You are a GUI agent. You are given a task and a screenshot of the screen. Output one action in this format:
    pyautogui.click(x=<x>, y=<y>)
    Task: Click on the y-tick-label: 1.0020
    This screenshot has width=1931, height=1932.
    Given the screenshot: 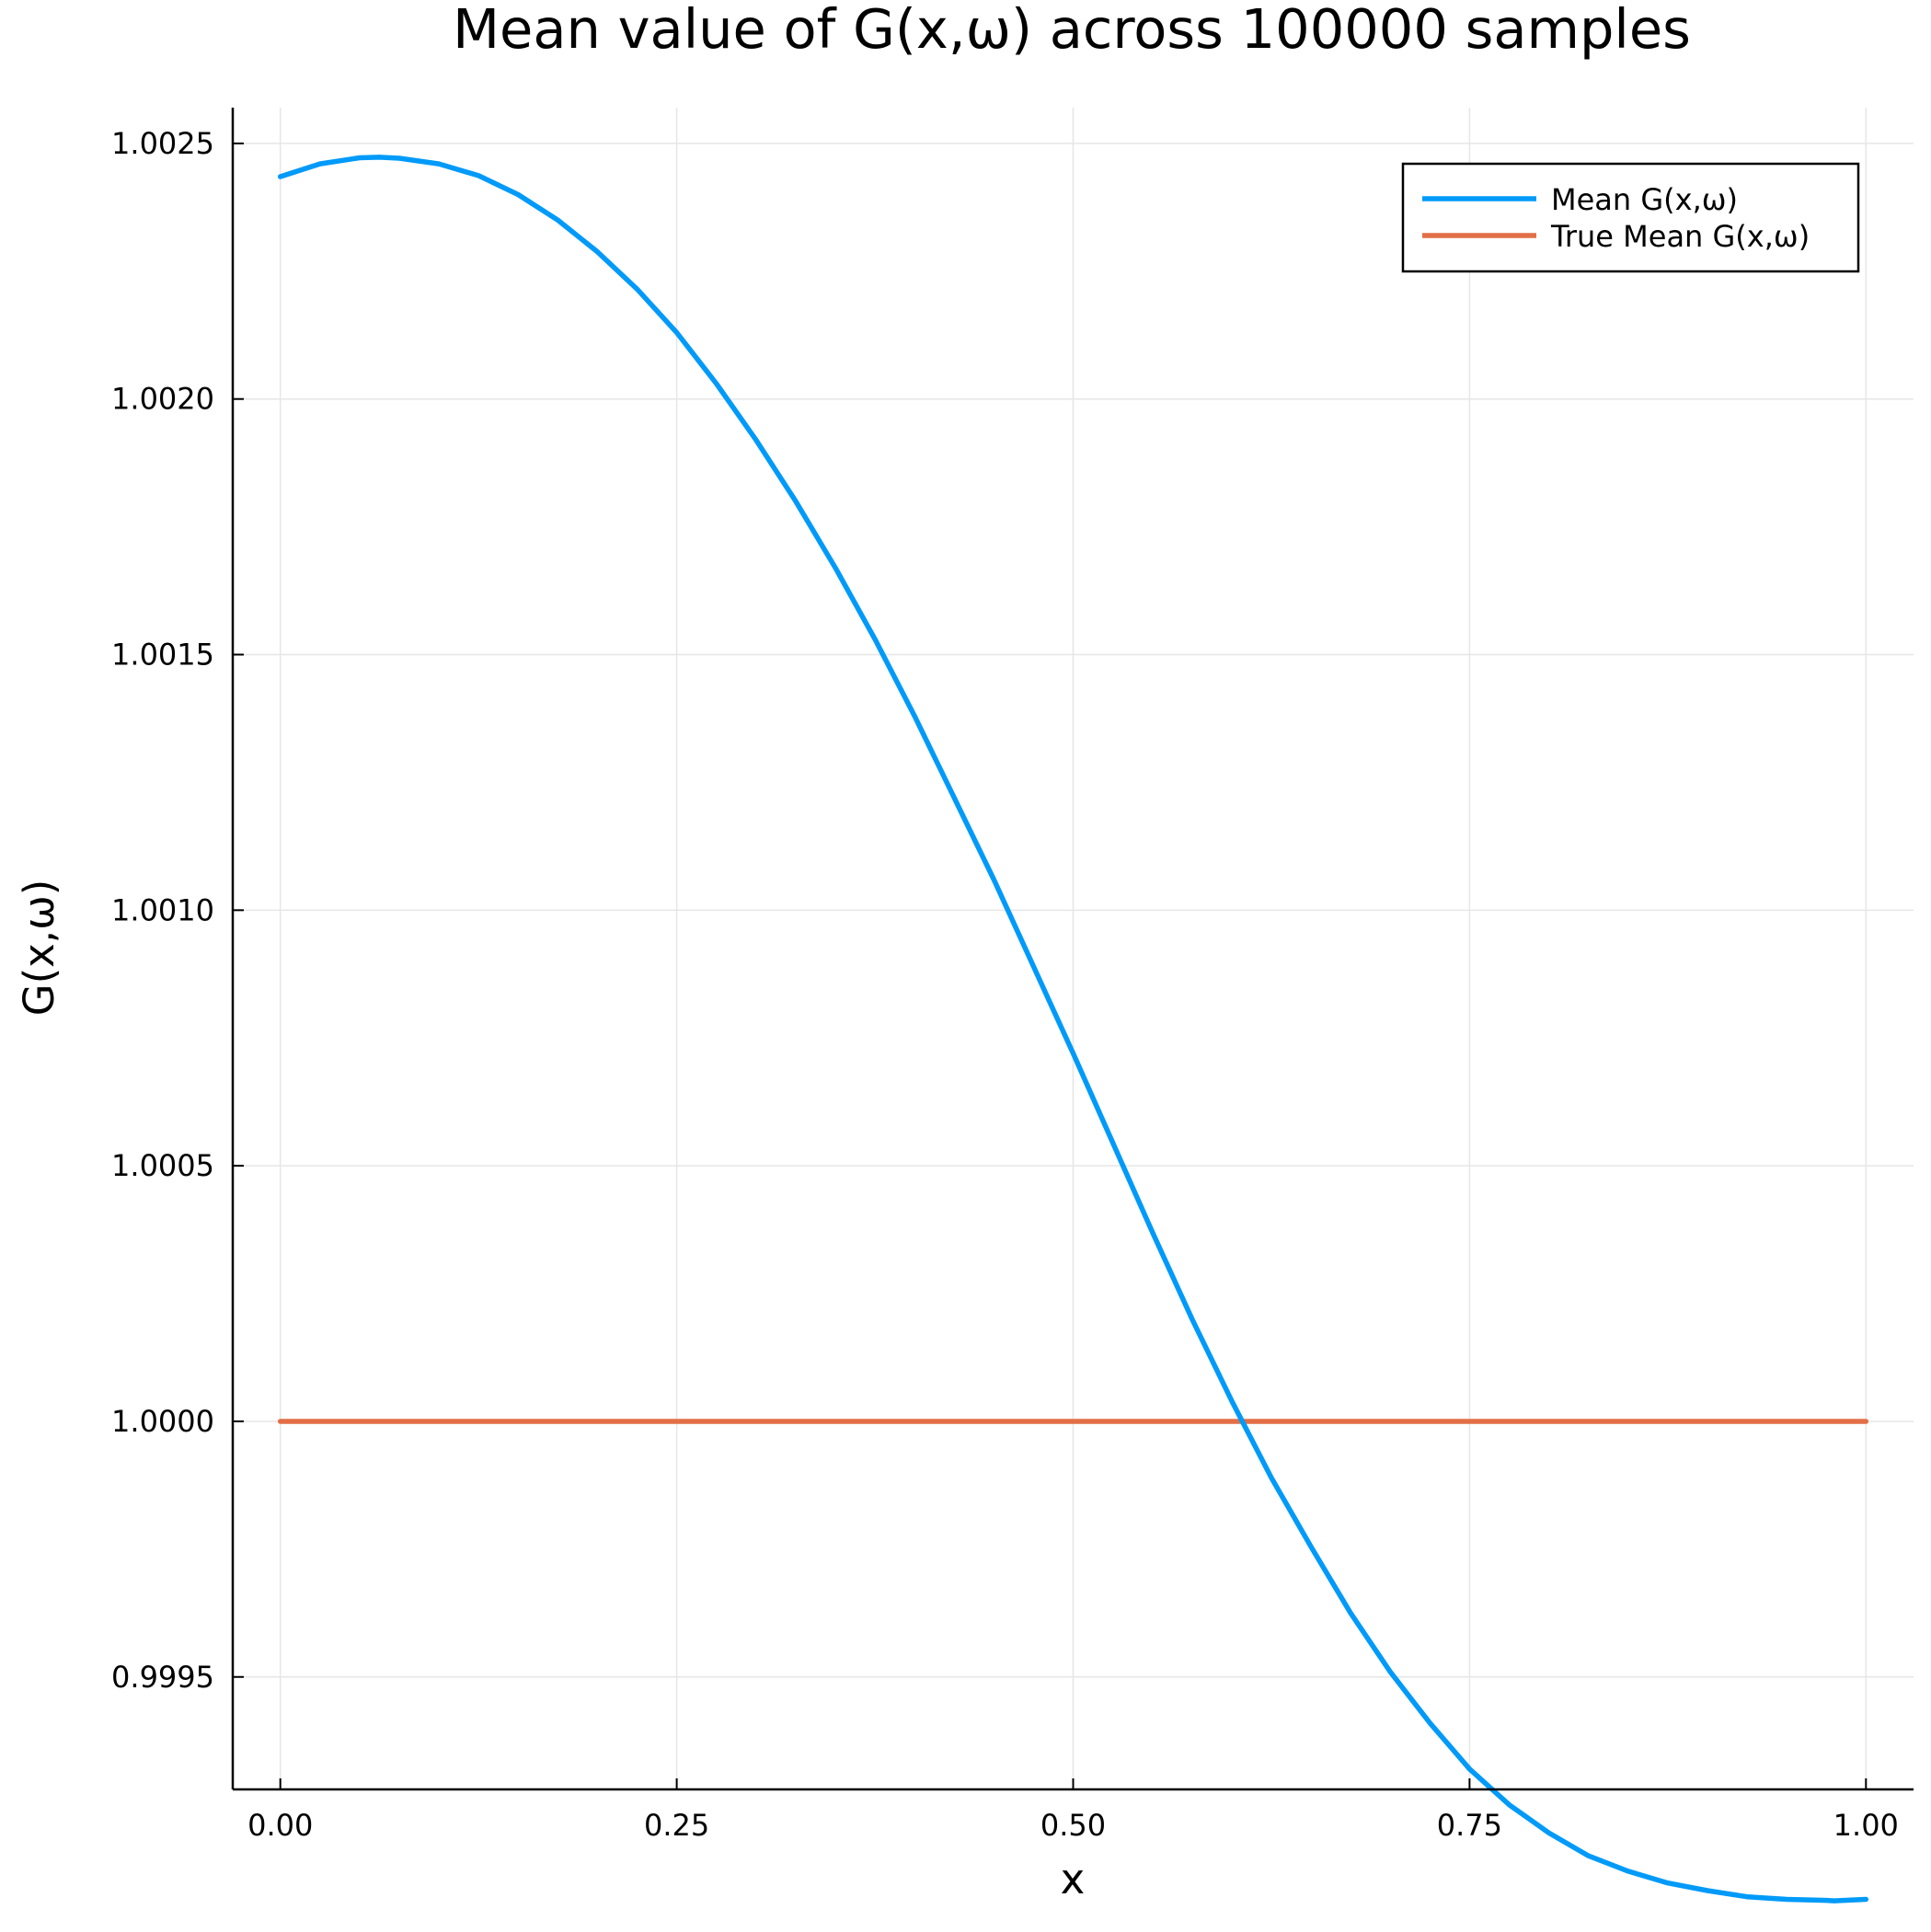 What is the action you would take?
    pyautogui.click(x=163, y=399)
    